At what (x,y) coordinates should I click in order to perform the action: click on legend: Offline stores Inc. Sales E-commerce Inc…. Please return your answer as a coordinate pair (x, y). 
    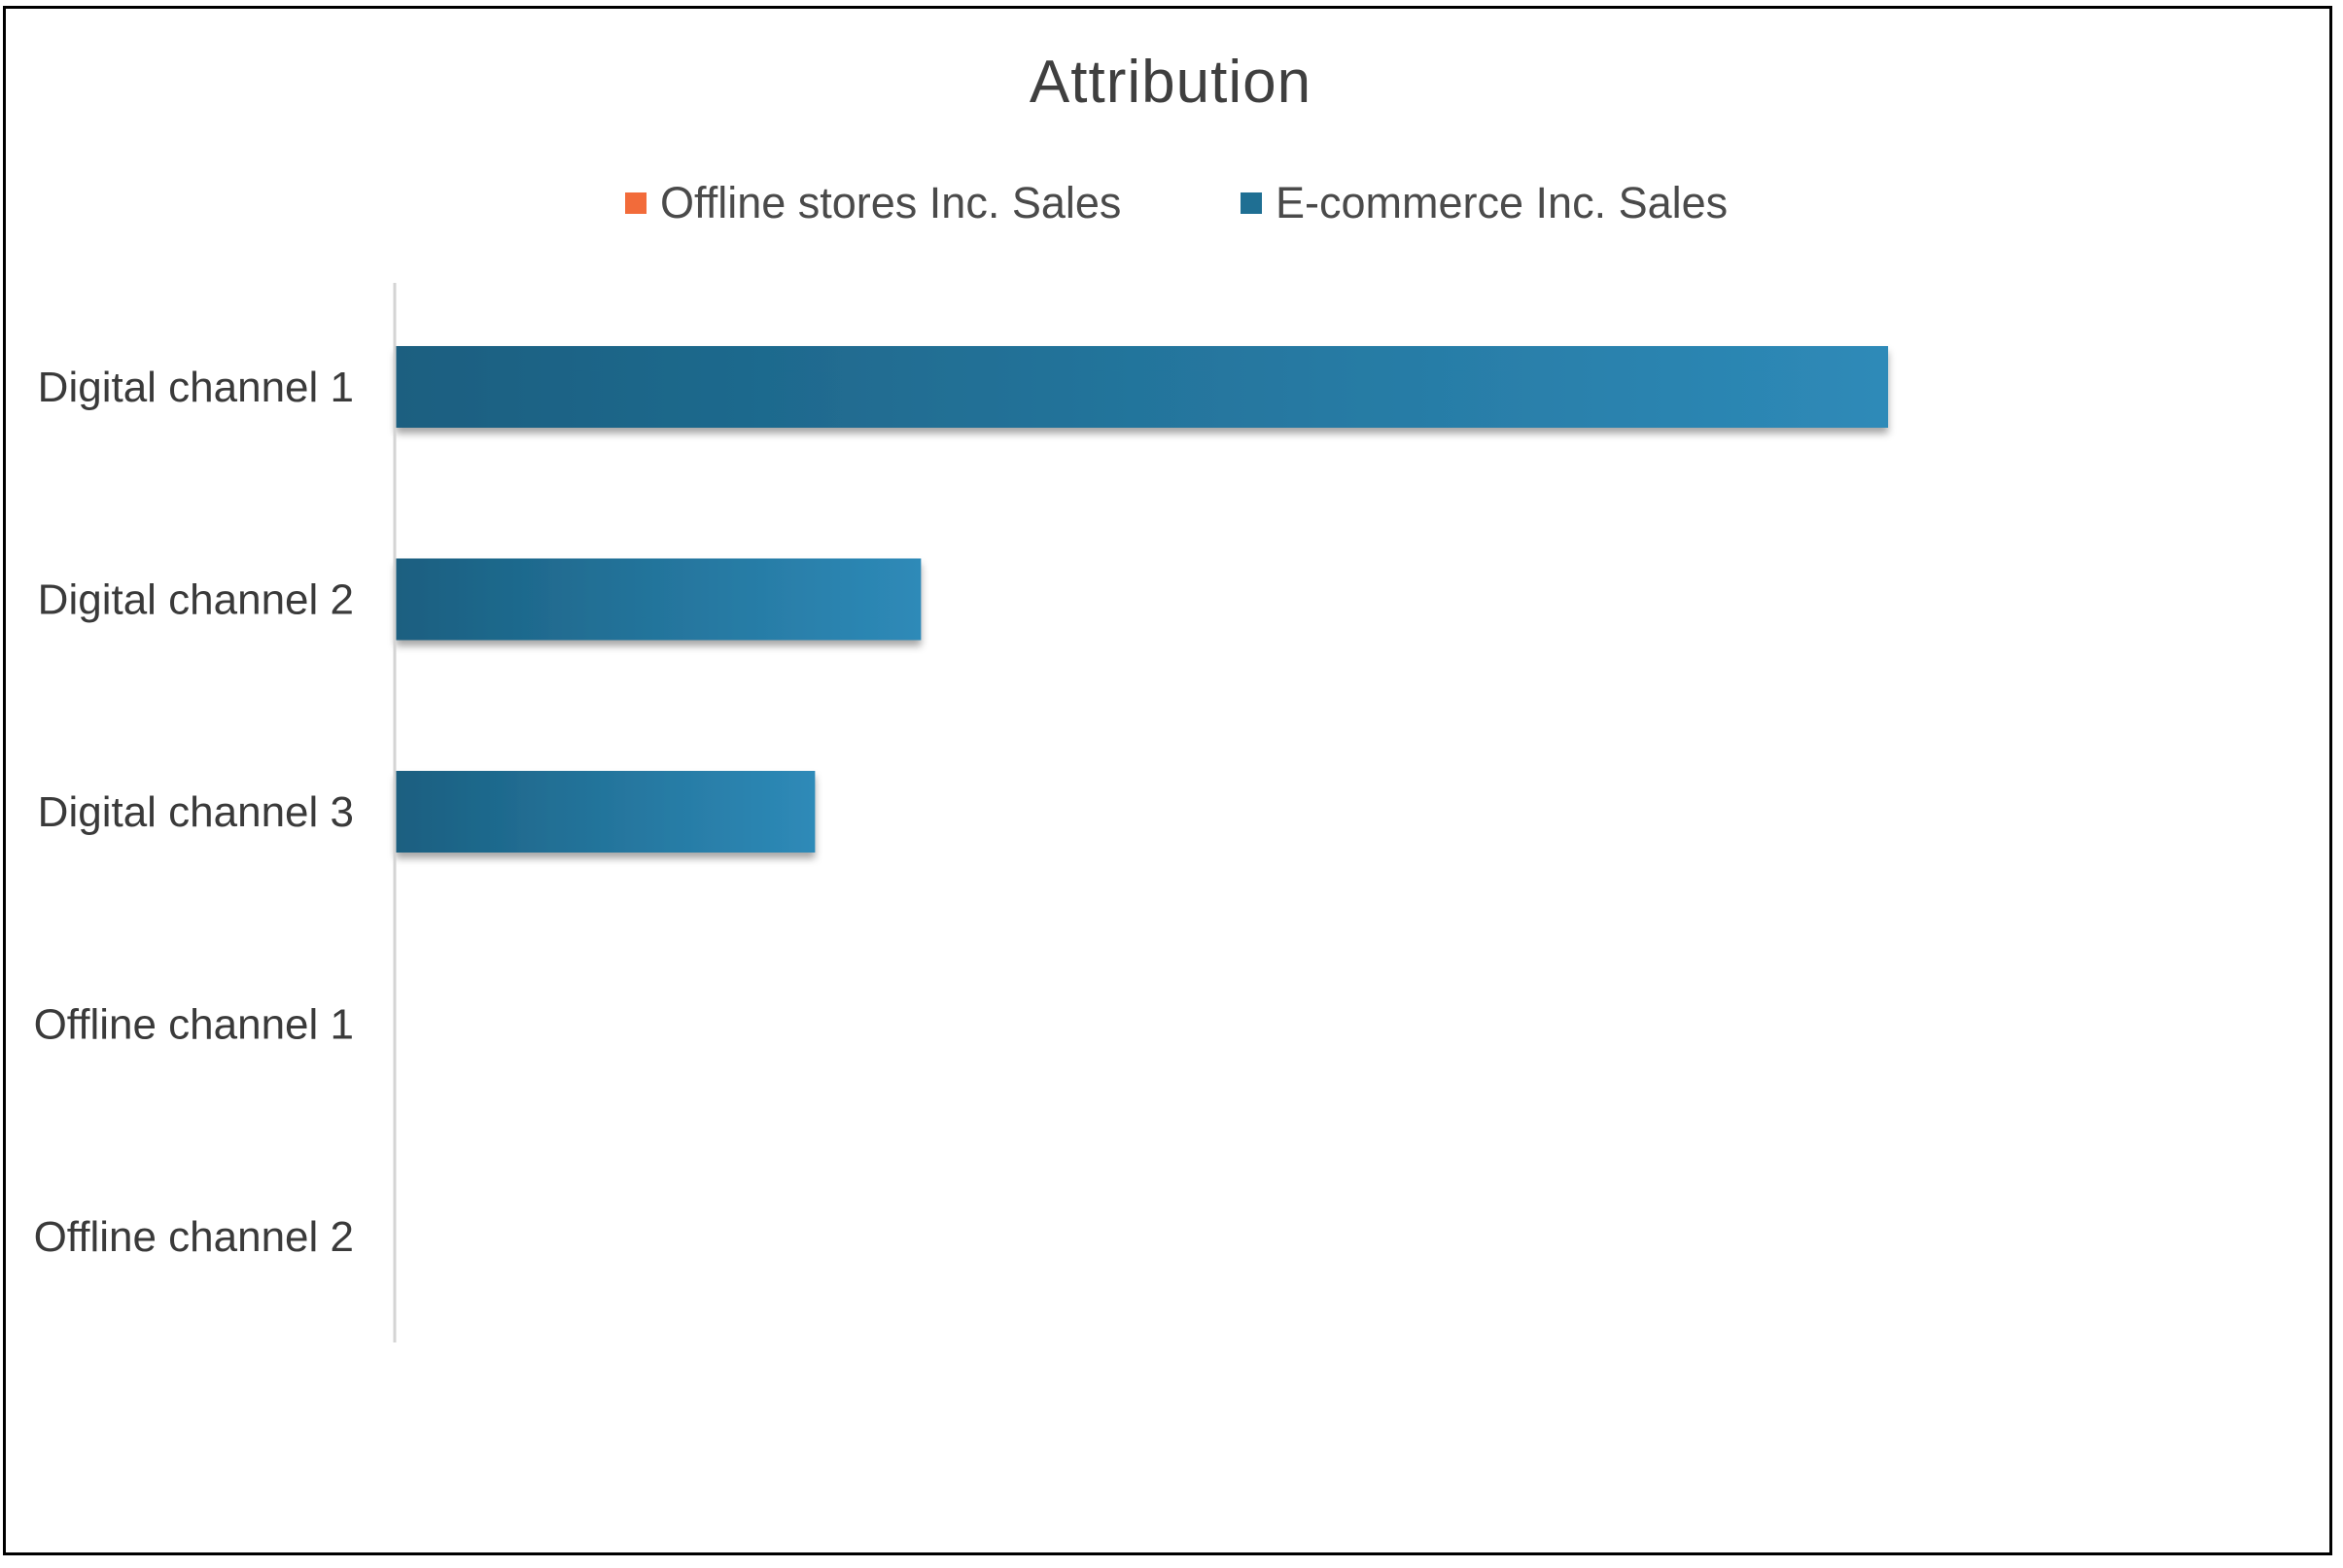
    Looking at the image, I should click on (1170, 203).